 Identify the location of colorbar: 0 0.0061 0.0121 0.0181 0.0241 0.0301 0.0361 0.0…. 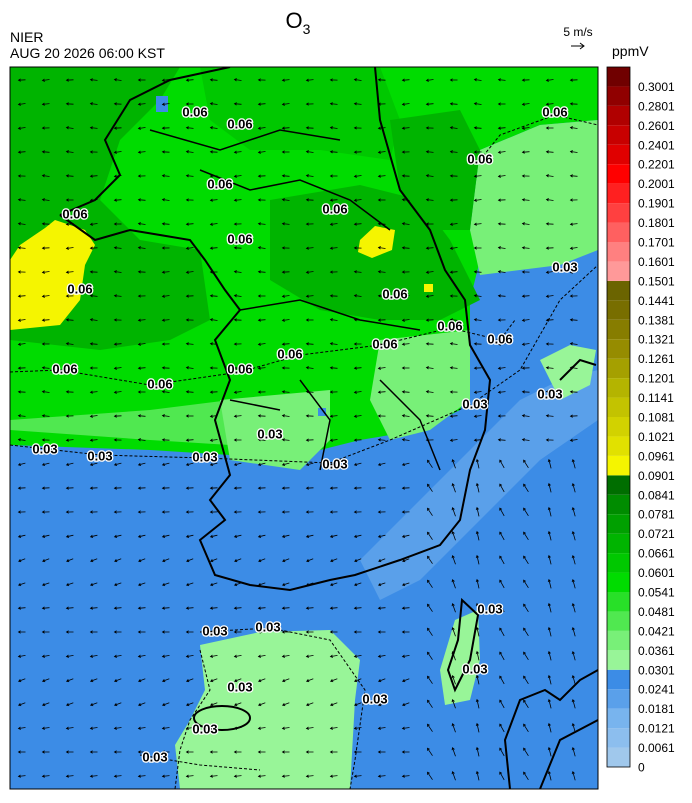
(640, 420).